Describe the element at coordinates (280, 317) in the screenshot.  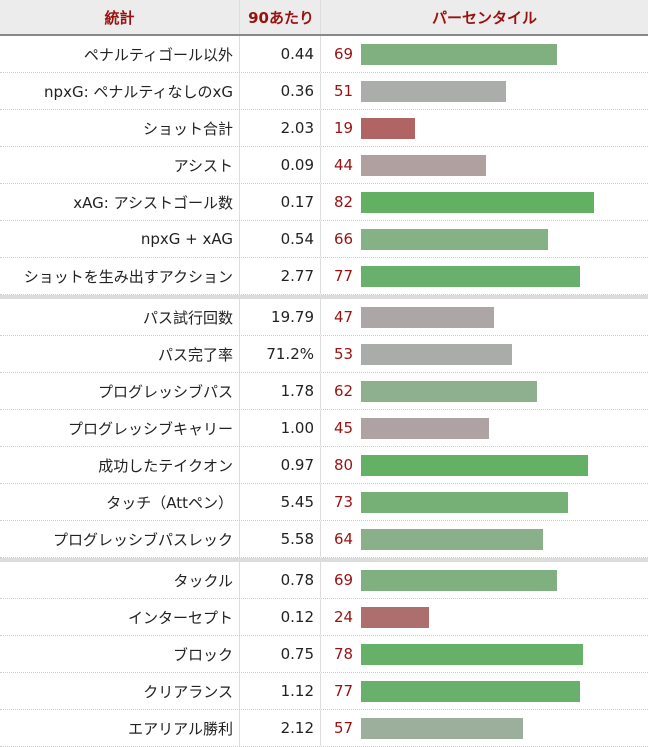
I see `per90-value: 19.79` at that location.